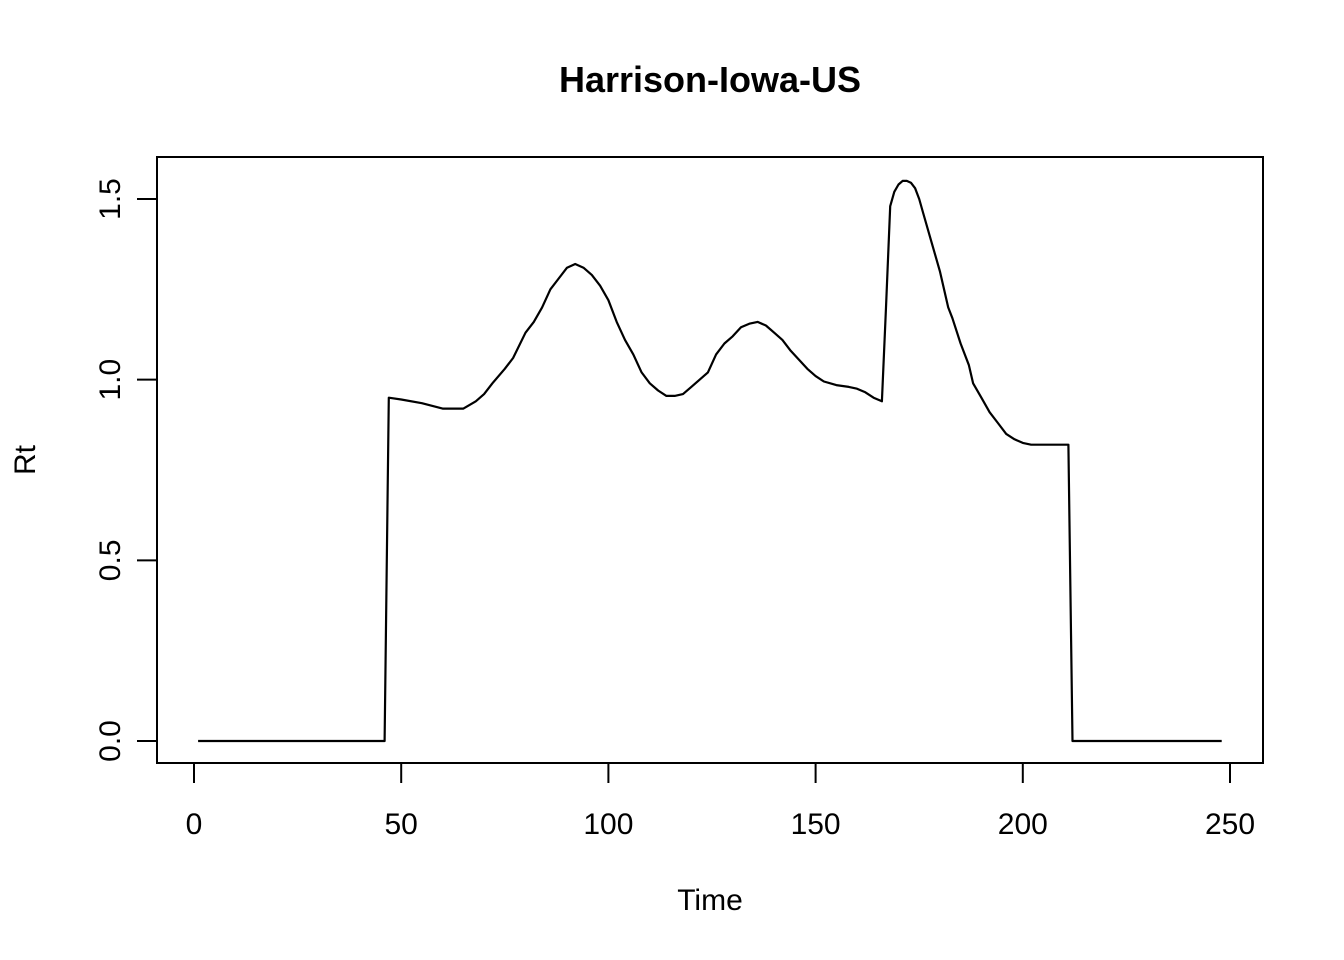 The image size is (1344, 960). Describe the element at coordinates (710, 900) in the screenshot. I see `x-axis-label: Time` at that location.